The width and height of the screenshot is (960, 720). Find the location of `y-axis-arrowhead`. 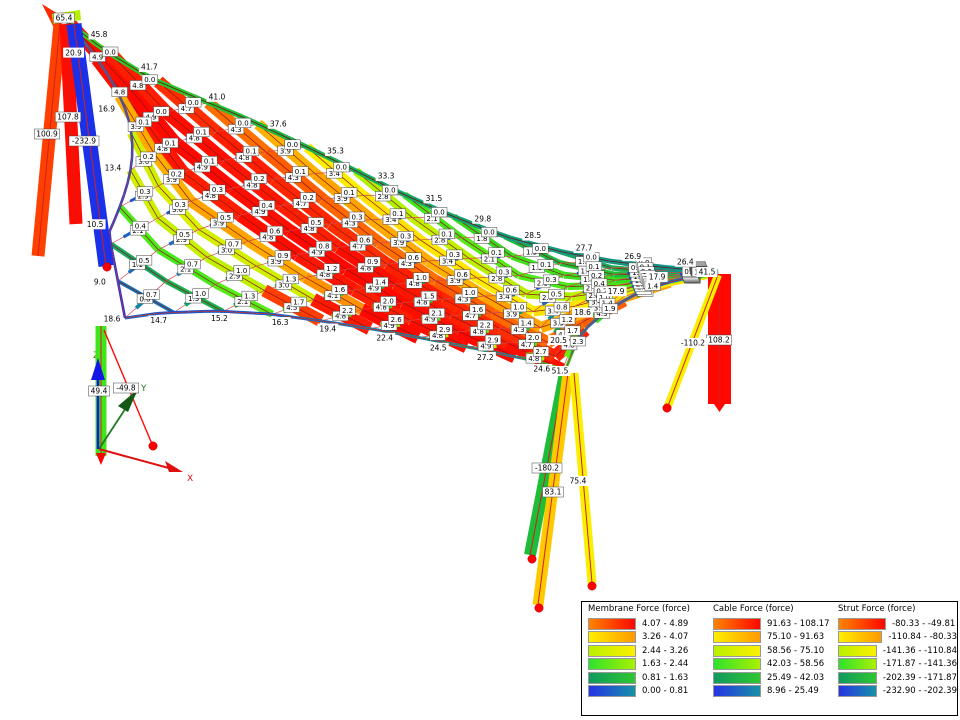

y-axis-arrowhead is located at coordinates (128, 400).